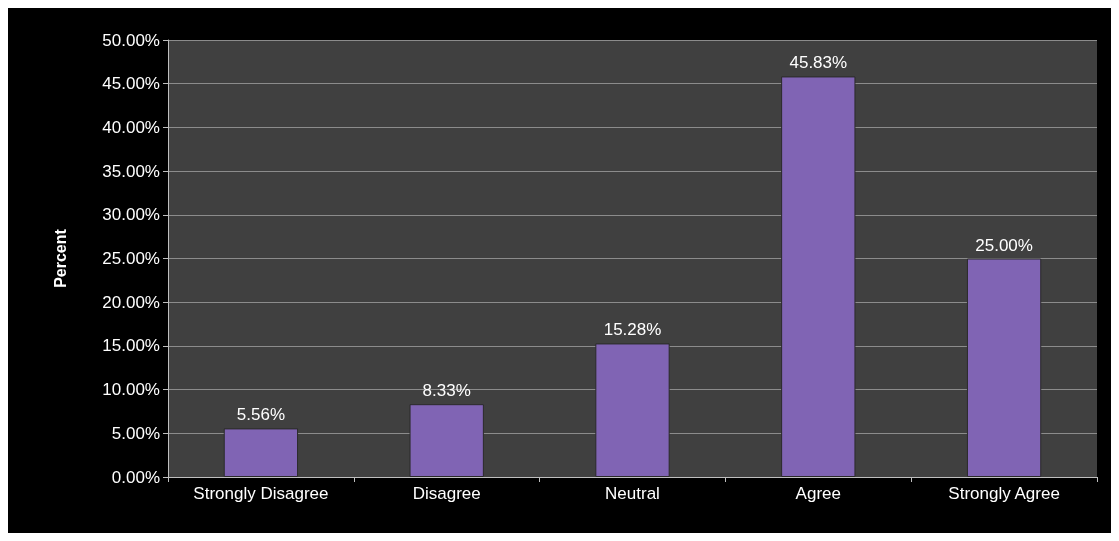 The image size is (1119, 541). I want to click on y-tick-label: 15.00%, so click(131, 346).